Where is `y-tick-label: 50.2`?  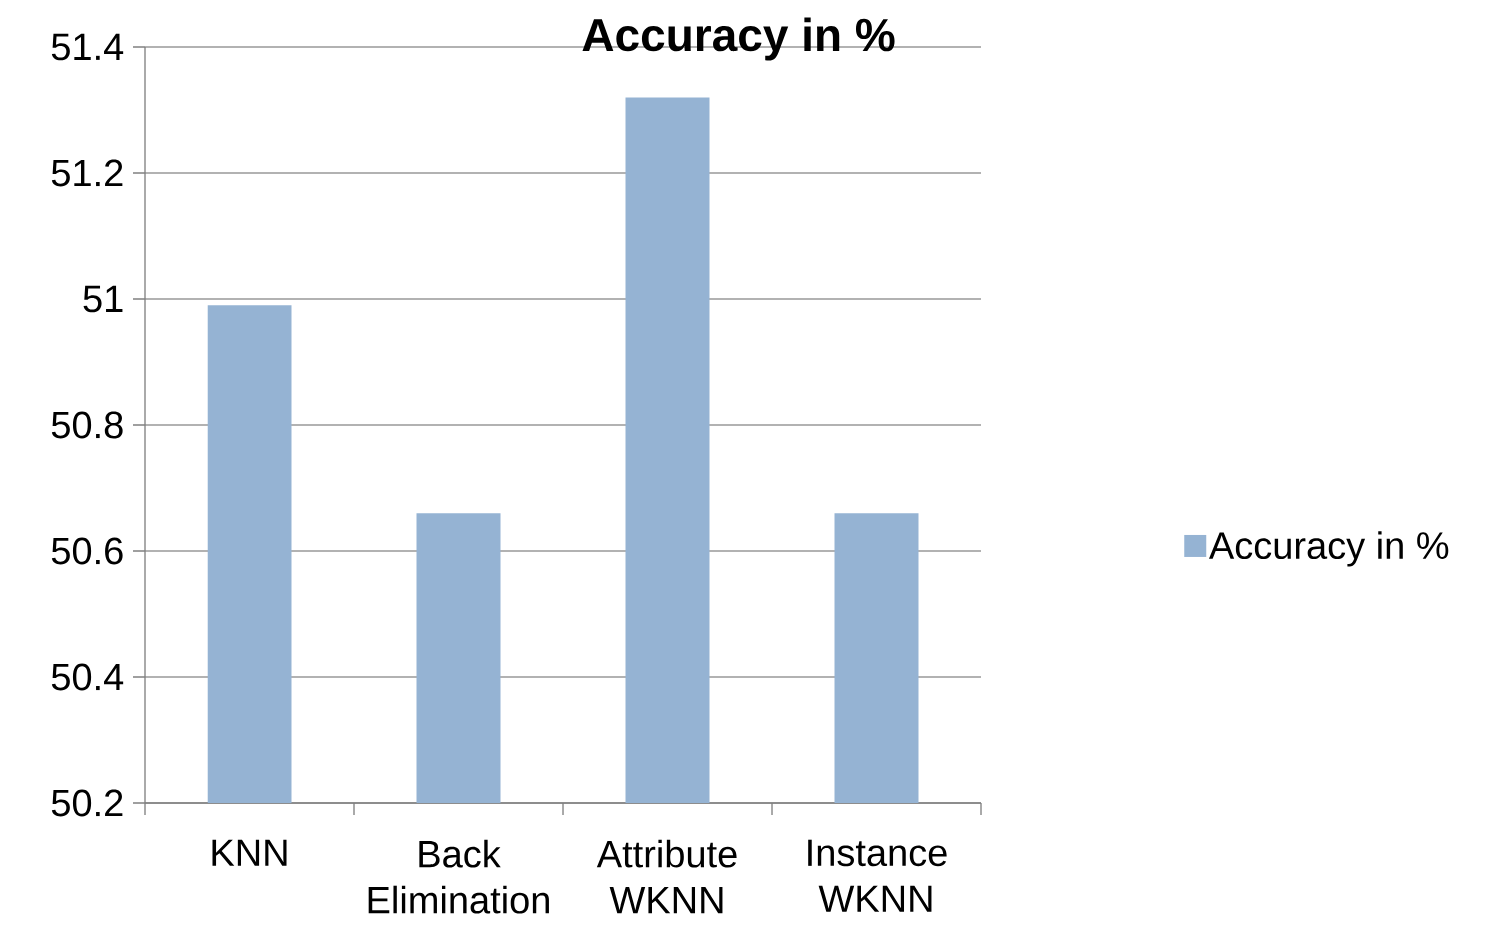 y-tick-label: 50.2 is located at coordinates (87, 803).